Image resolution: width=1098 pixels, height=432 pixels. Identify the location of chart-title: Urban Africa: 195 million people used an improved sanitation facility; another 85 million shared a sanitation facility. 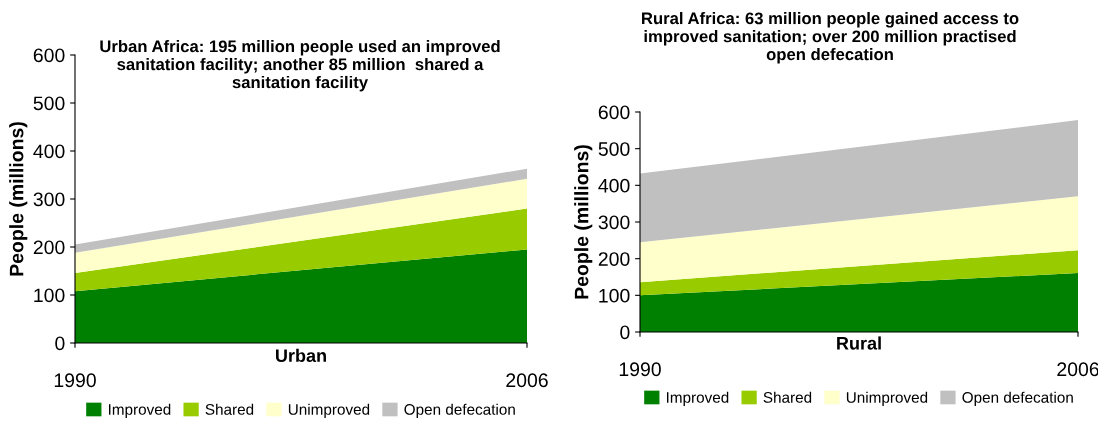
(300, 66).